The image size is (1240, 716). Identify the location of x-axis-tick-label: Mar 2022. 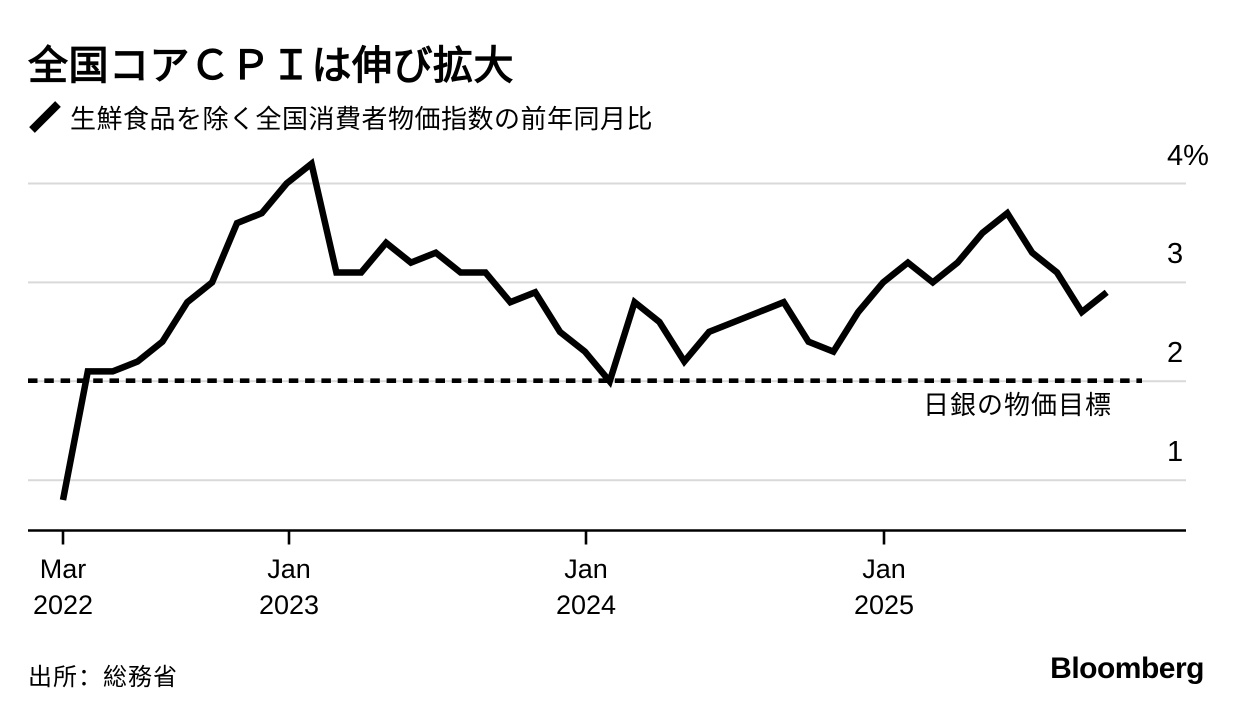
(63, 587).